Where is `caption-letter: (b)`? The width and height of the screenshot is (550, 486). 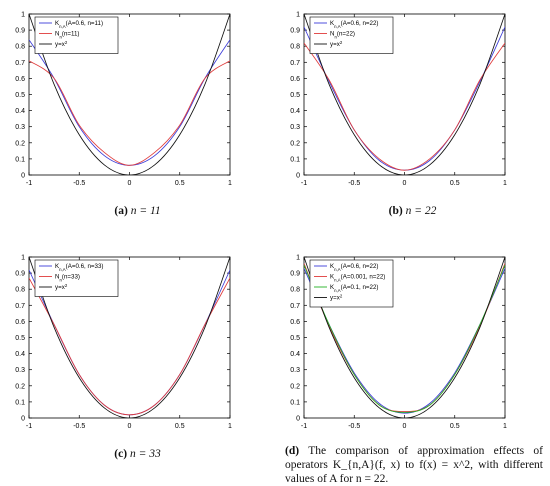 caption-letter: (b) is located at coordinates (395, 211).